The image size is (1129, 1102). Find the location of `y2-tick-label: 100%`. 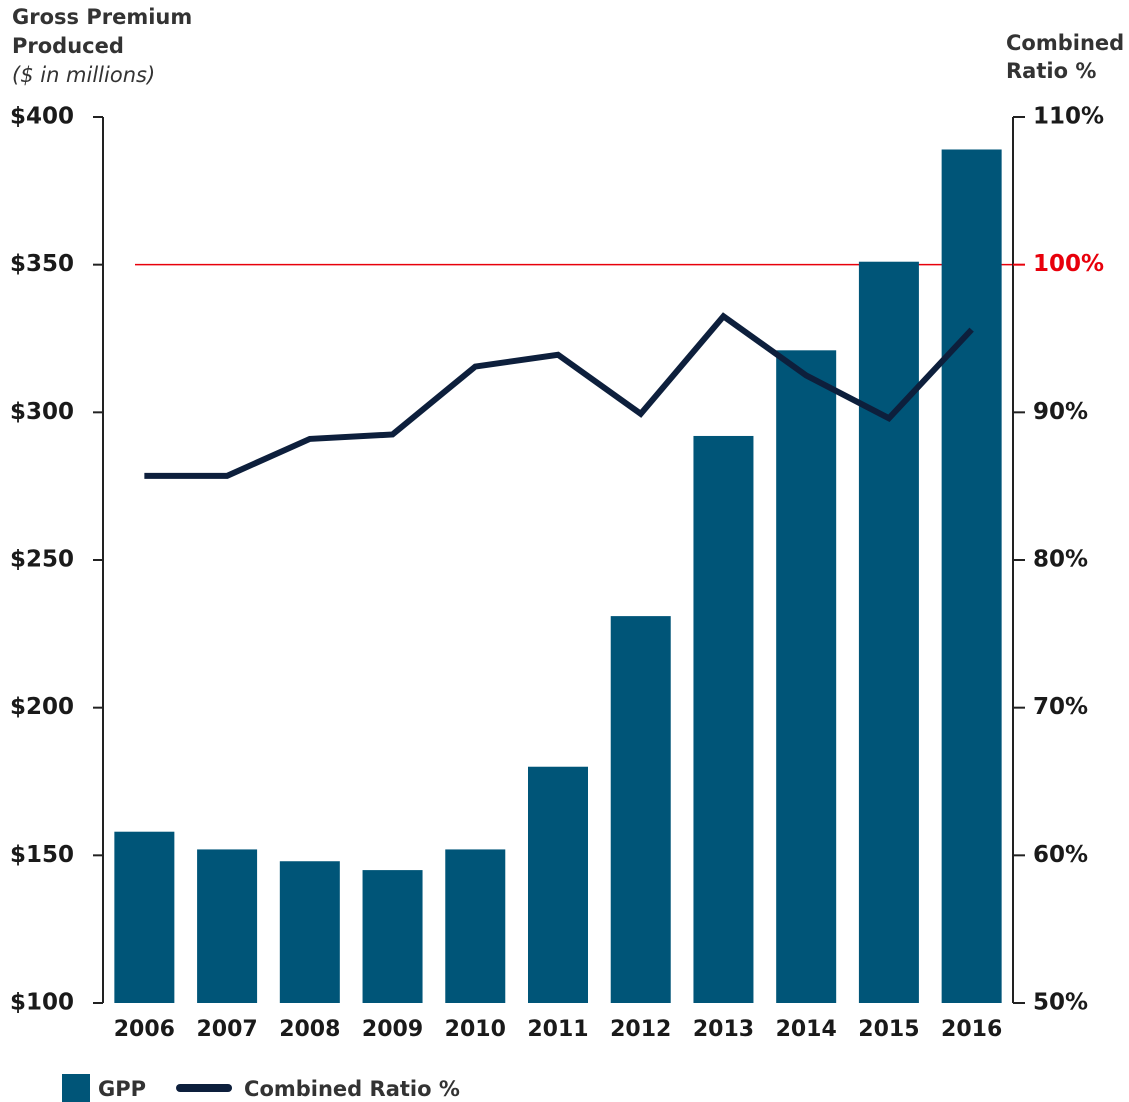

y2-tick-label: 100% is located at coordinates (1068, 264).